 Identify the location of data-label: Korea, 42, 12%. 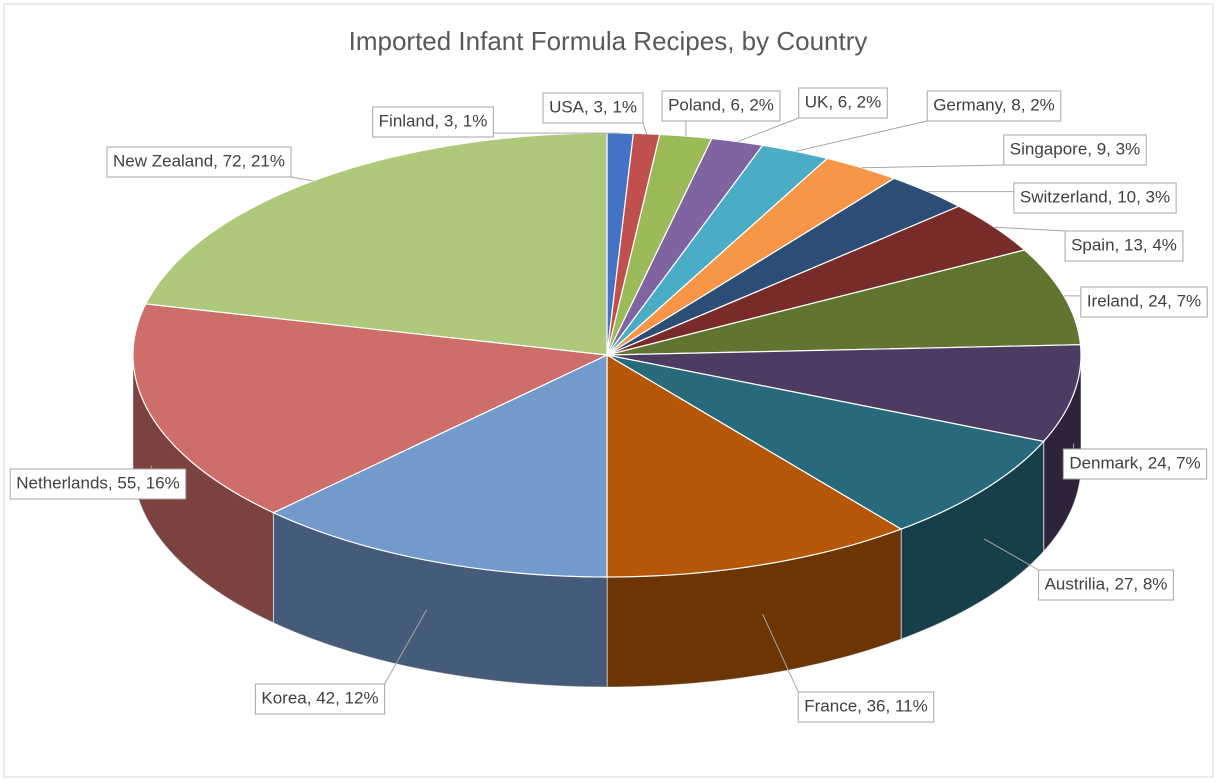
(319, 697).